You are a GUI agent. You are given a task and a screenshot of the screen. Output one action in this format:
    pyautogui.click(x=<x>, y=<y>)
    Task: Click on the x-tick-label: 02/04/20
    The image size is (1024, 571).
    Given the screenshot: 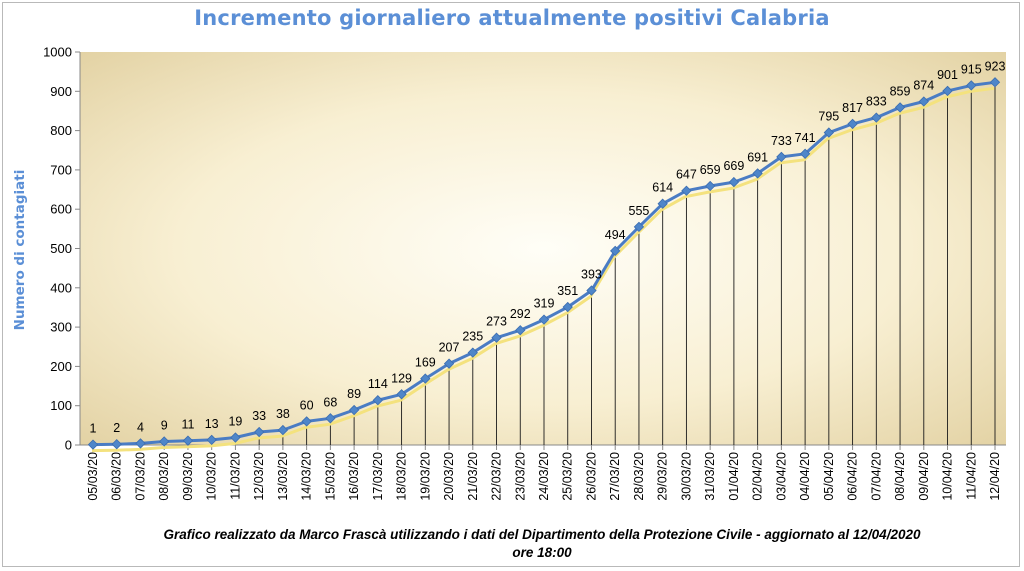 What is the action you would take?
    pyautogui.click(x=758, y=476)
    